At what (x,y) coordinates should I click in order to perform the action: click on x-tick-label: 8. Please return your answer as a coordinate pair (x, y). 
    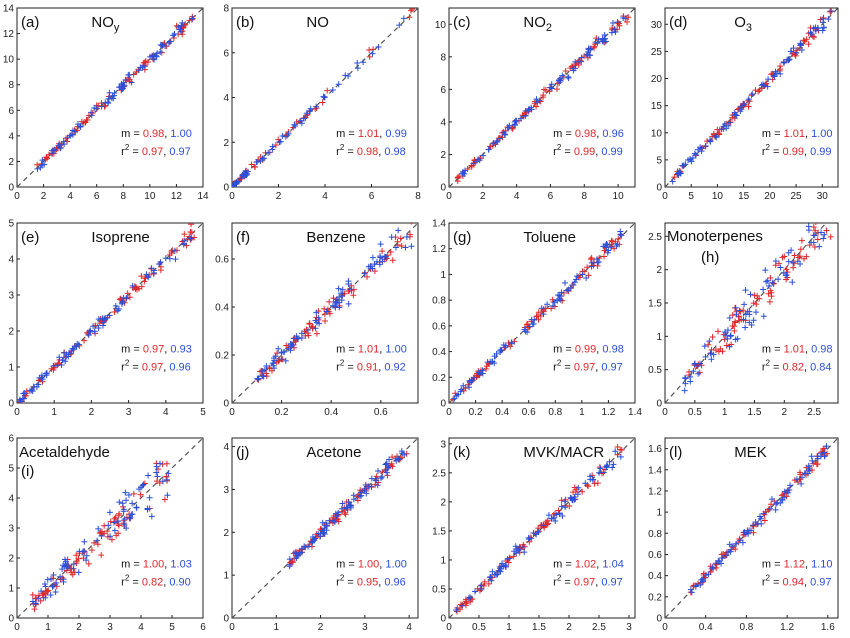
    Looking at the image, I should click on (418, 196).